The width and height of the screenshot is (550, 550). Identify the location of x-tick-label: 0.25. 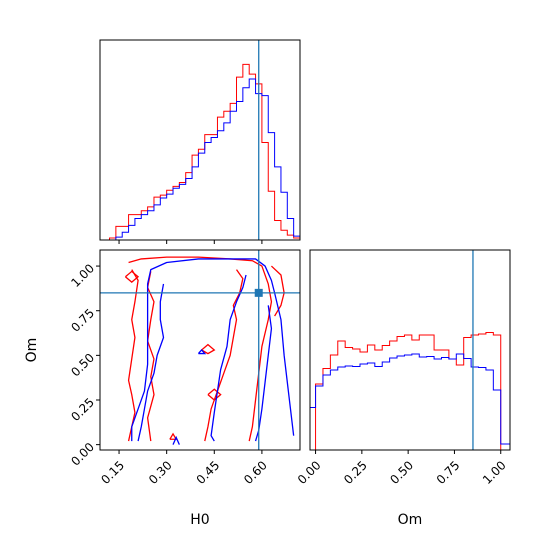
(355, 472).